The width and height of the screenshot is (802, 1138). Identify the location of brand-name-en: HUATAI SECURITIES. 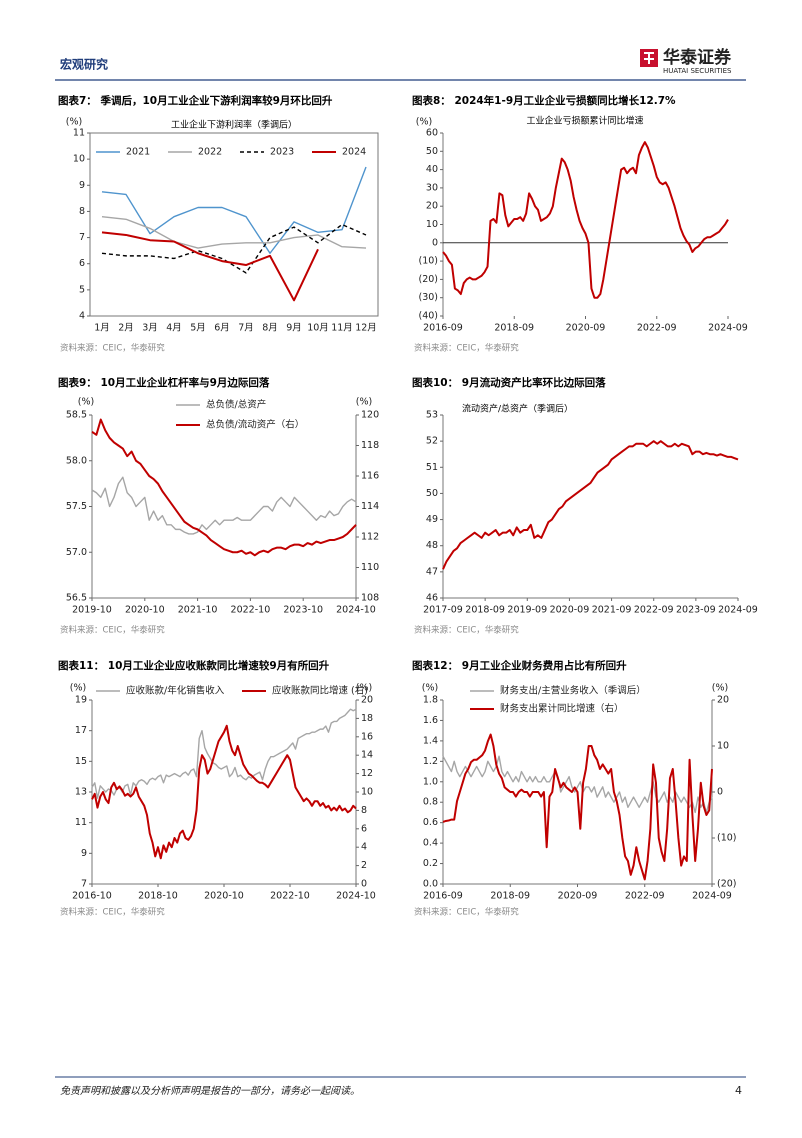
(697, 71).